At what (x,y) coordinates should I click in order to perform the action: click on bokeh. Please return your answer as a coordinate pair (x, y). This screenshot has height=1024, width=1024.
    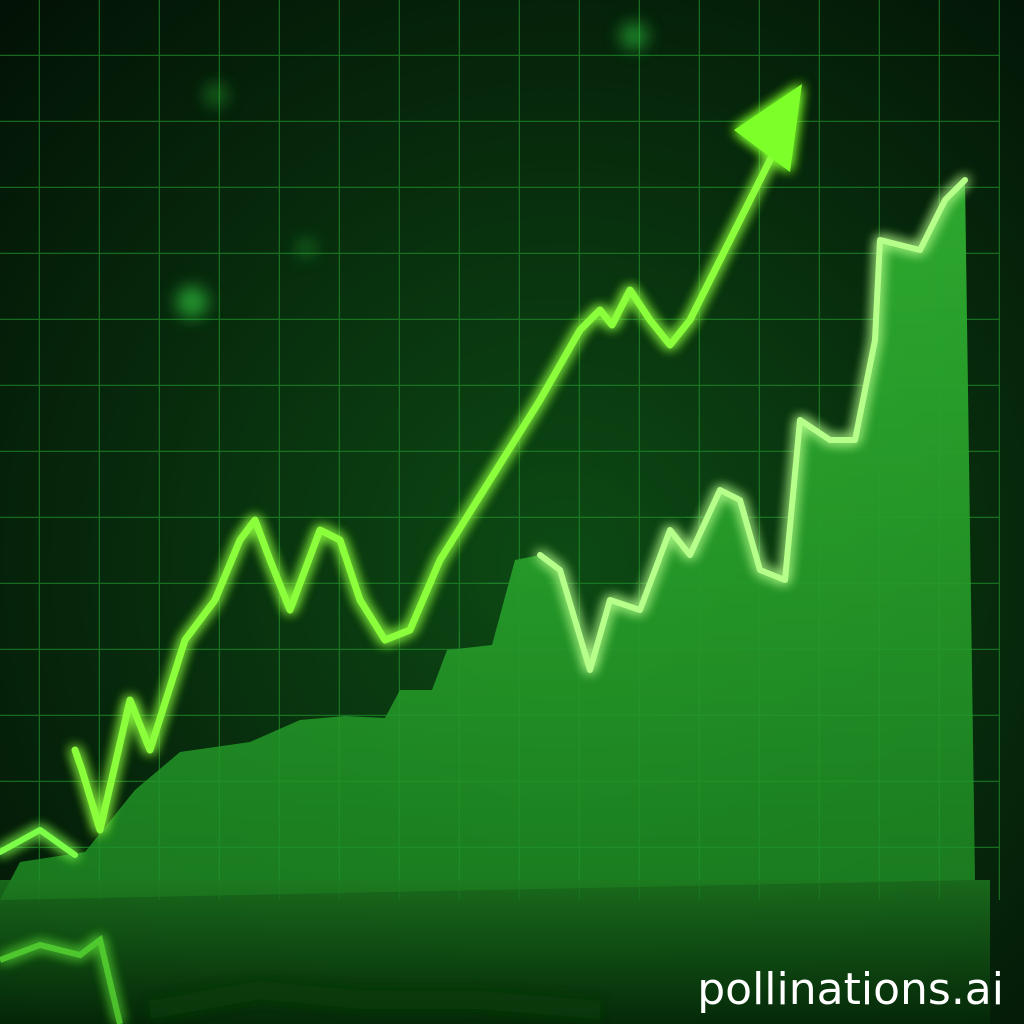
    Looking at the image, I should click on (412, 170).